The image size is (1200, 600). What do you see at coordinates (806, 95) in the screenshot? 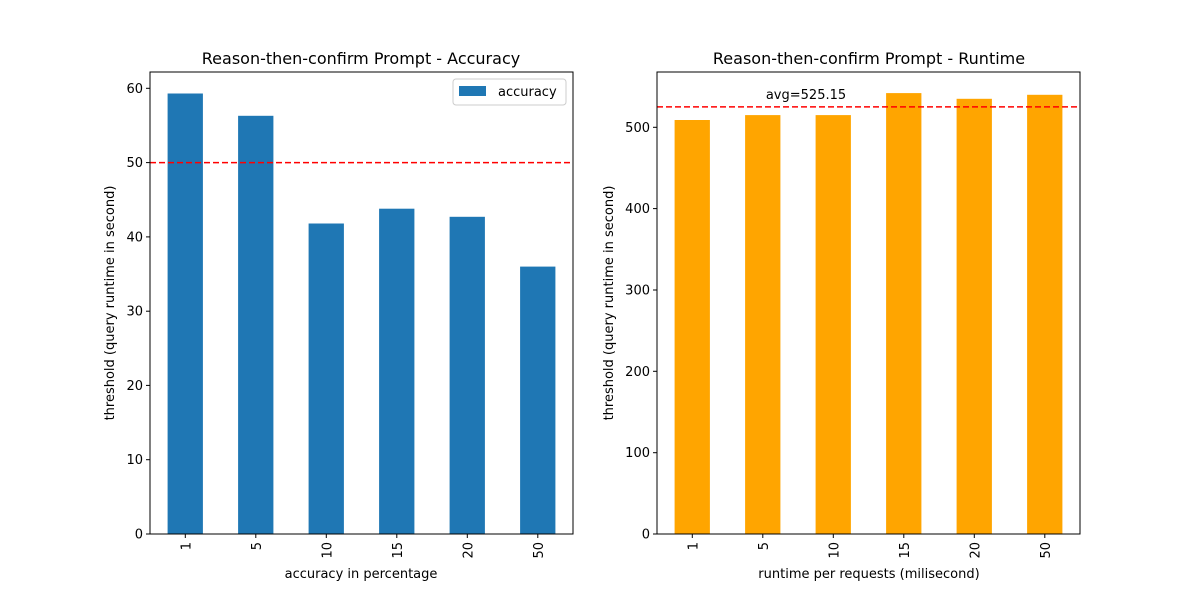
I see `runtime-average-annotation: avg=525.15` at bounding box center [806, 95].